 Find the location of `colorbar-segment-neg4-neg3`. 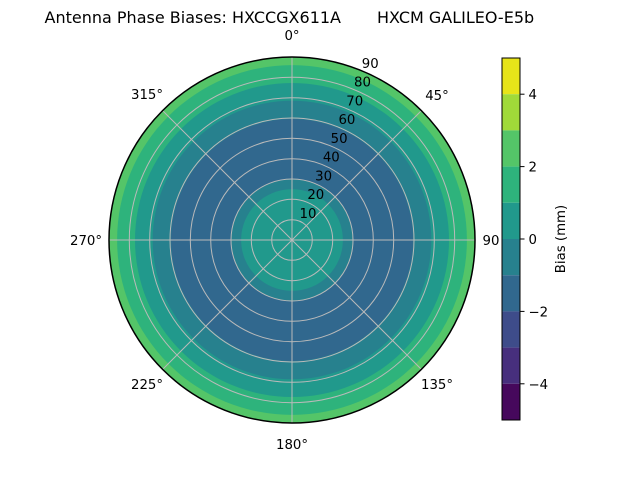

colorbar-segment-neg4-neg3 is located at coordinates (511, 365).